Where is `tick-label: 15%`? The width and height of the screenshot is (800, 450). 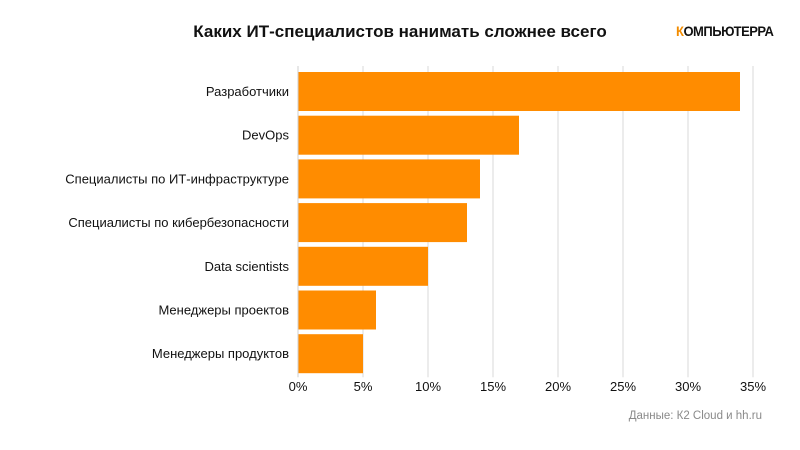
tick-label: 15% is located at coordinates (493, 386).